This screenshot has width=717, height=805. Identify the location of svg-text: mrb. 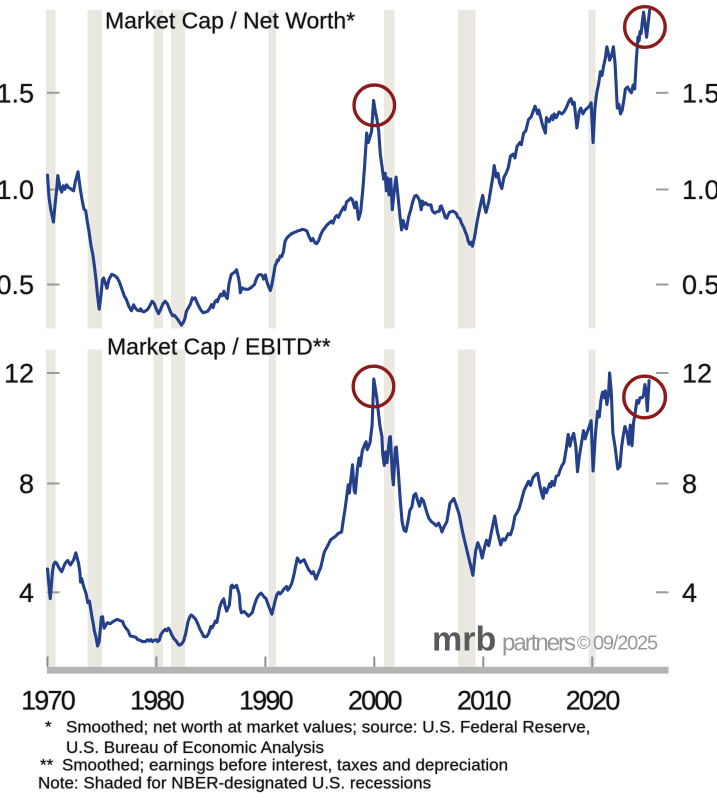
(464, 640).